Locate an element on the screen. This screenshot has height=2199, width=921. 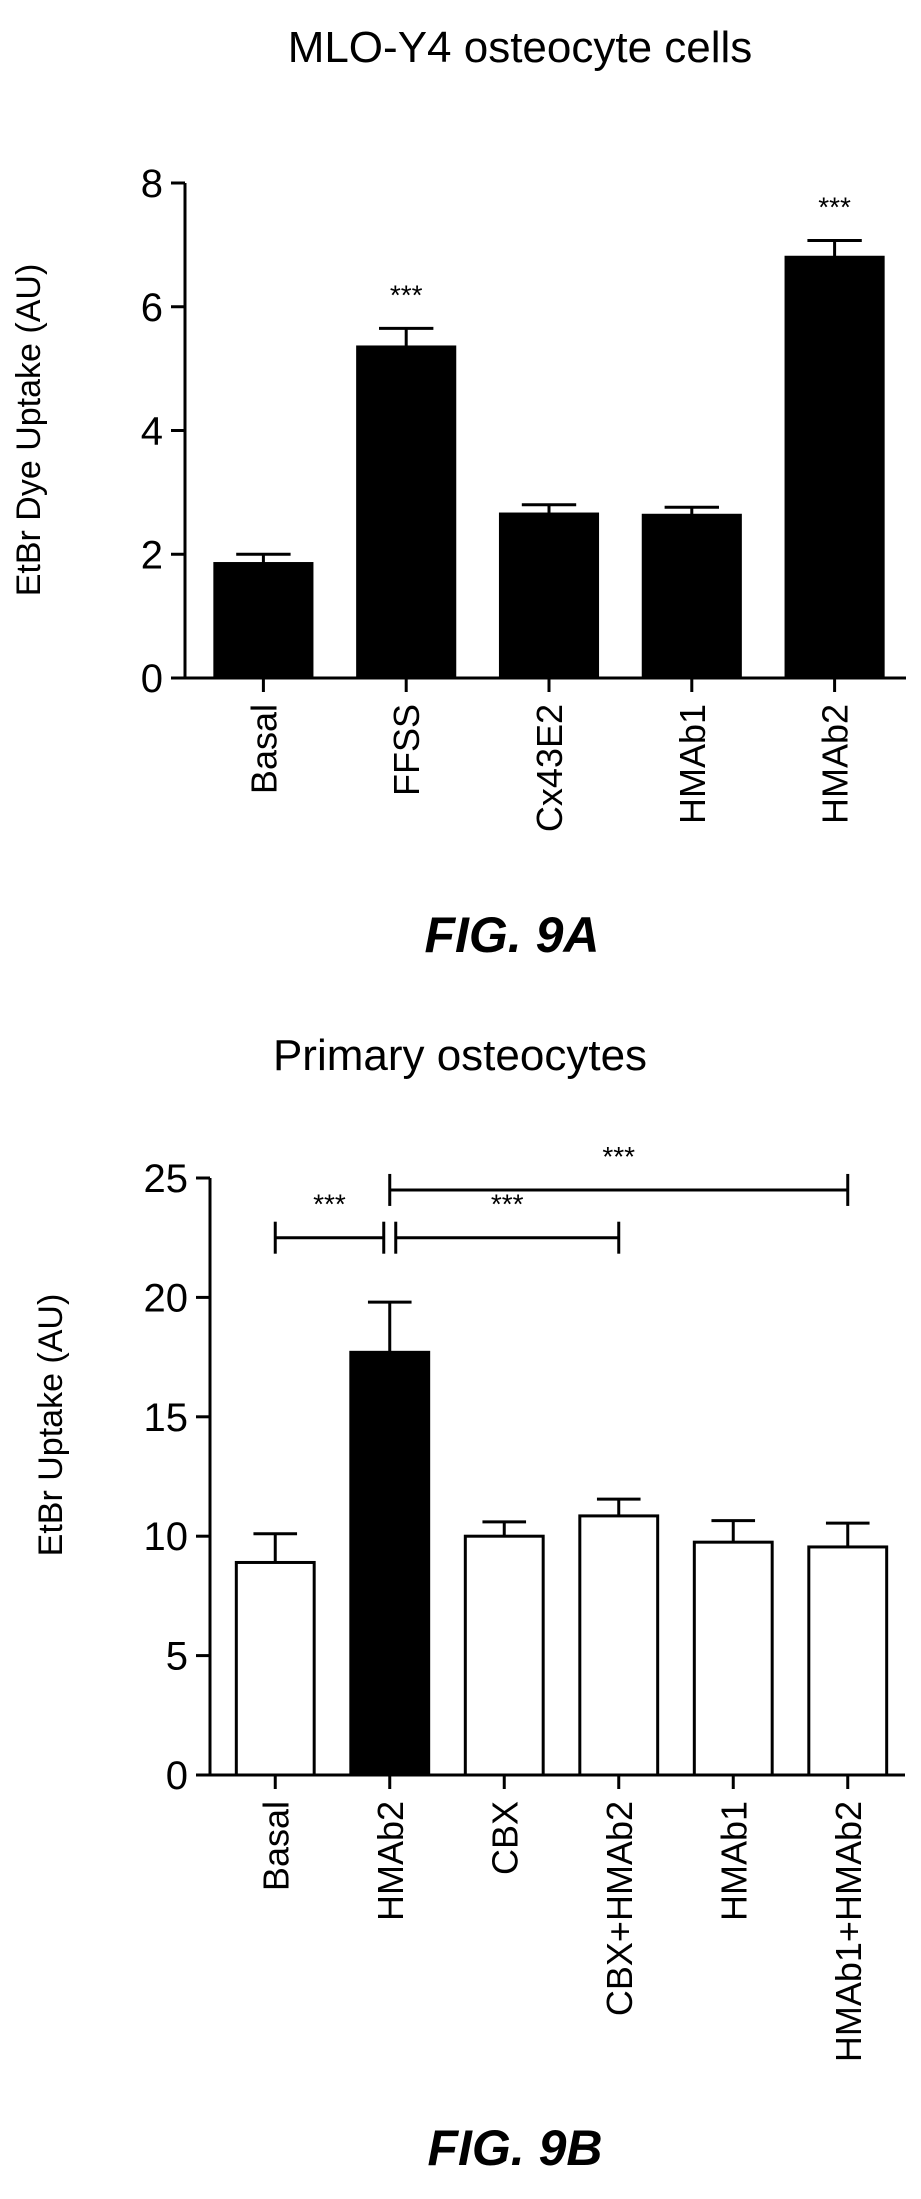
y-tick-label: 10 is located at coordinates (166, 1537).